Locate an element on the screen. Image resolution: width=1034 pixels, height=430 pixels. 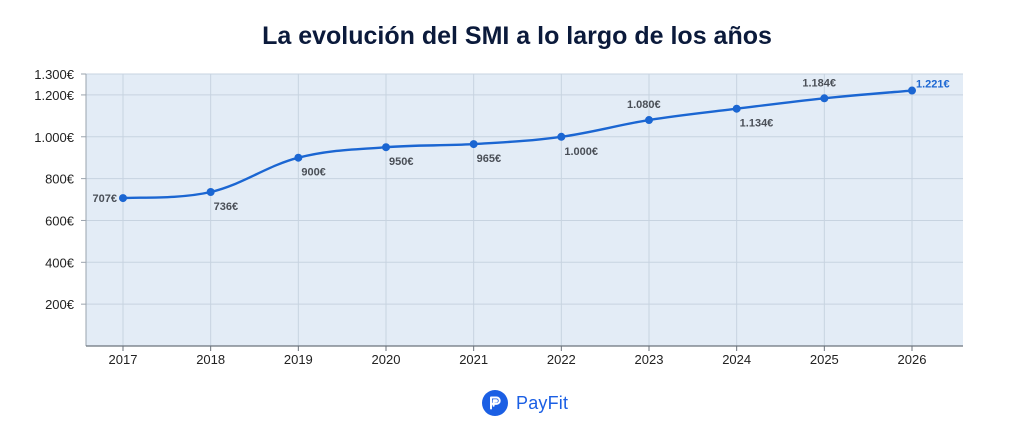
data-label: 736€ is located at coordinates (226, 207).